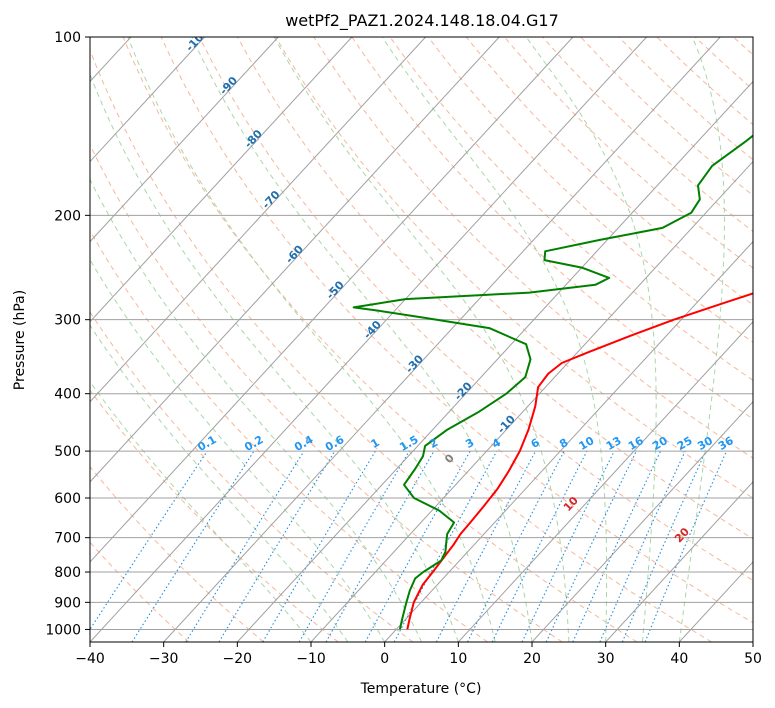  What do you see at coordinates (311, 659) in the screenshot?
I see `x-tick-label: −10` at bounding box center [311, 659].